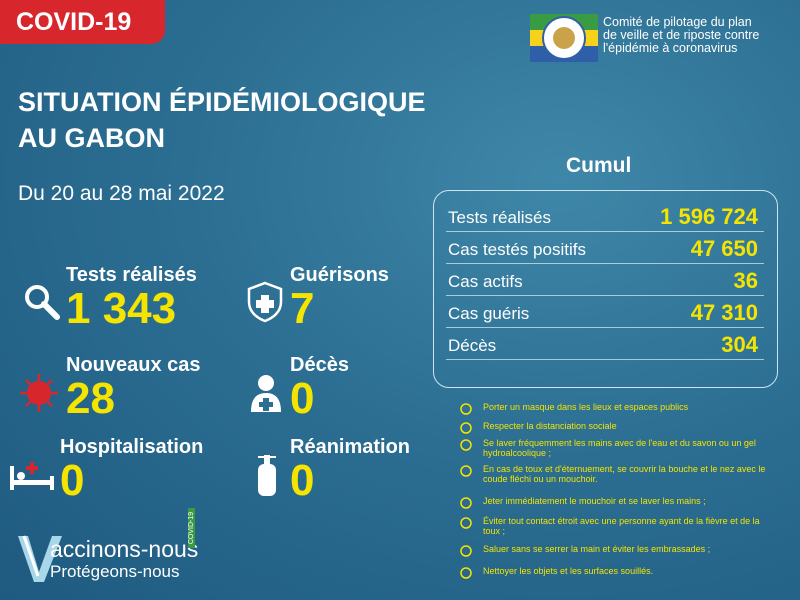 The width and height of the screenshot is (800, 600). I want to click on oxygen-icon, so click(267, 475).